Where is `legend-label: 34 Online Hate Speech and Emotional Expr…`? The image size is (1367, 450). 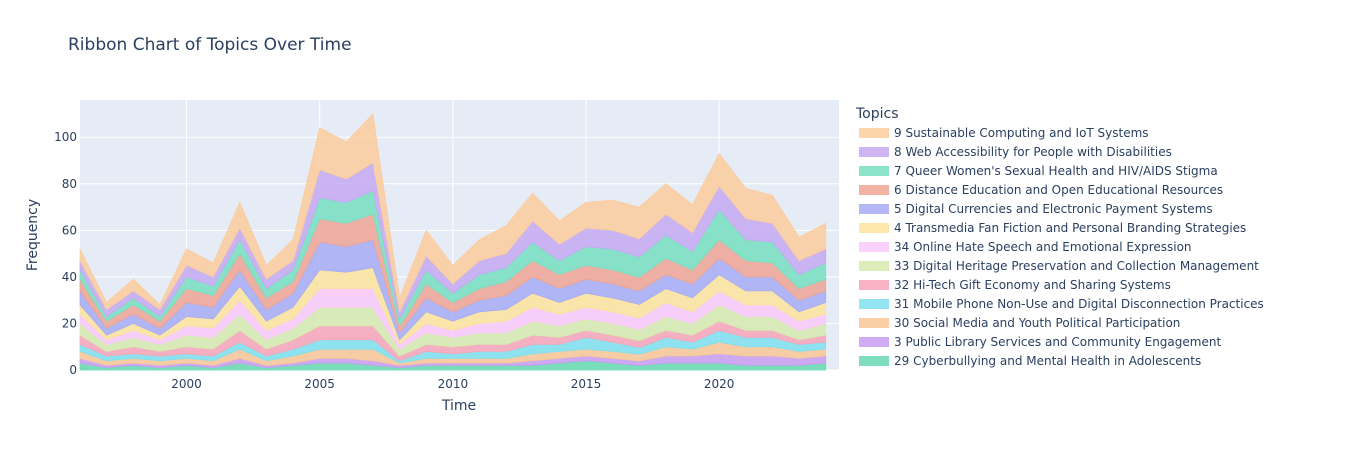
legend-label: 34 Online Hate Speech and Emotional Expr… is located at coordinates (1043, 247).